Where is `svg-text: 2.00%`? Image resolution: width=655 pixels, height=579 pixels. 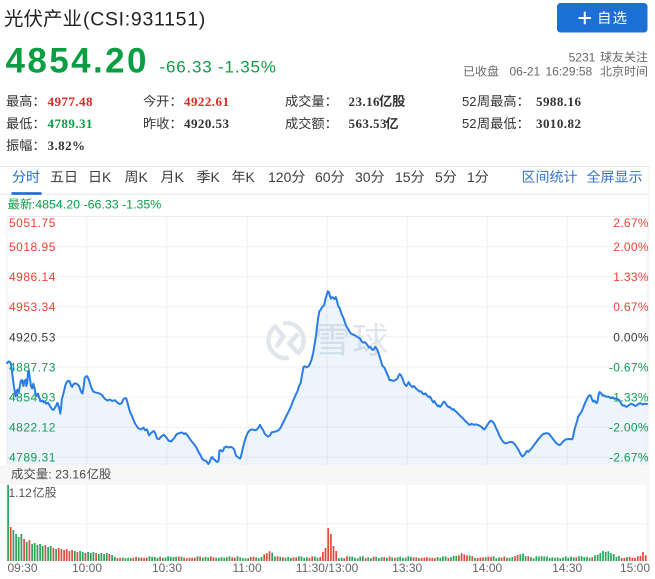
svg-text: 2.00% is located at coordinates (631, 247).